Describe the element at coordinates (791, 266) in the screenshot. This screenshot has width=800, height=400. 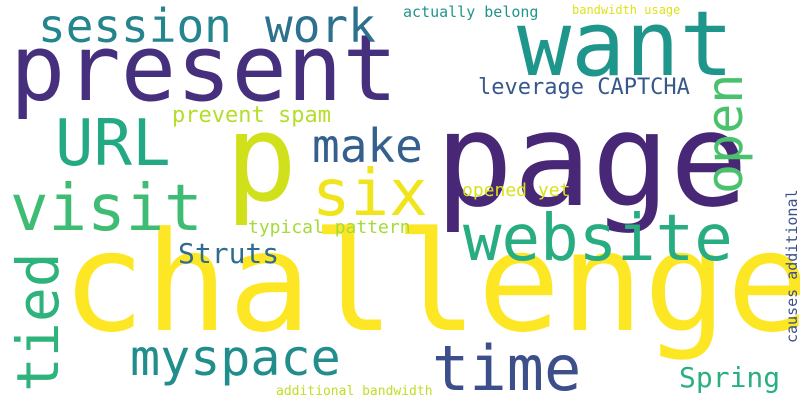
I see `word-causes-additional: causes additional` at that location.